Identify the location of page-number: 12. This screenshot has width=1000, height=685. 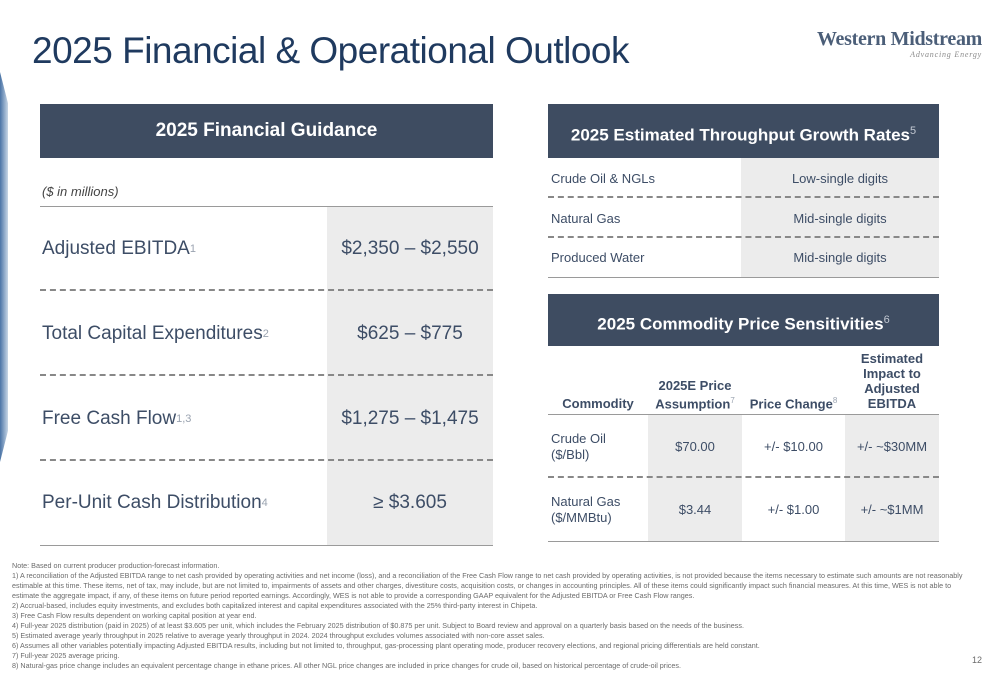
(976, 660).